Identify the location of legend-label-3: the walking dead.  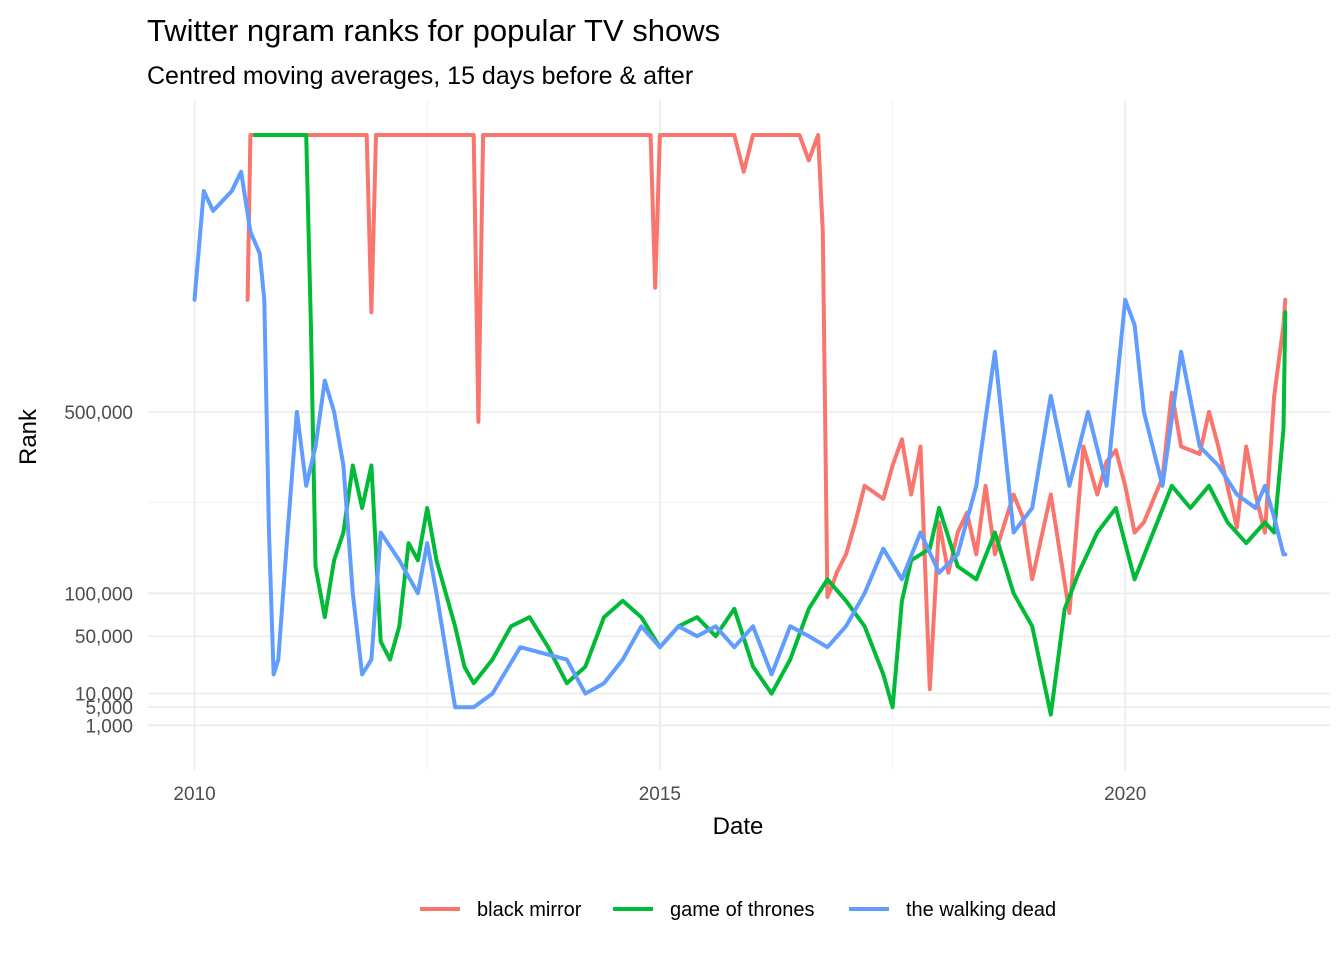
(981, 910).